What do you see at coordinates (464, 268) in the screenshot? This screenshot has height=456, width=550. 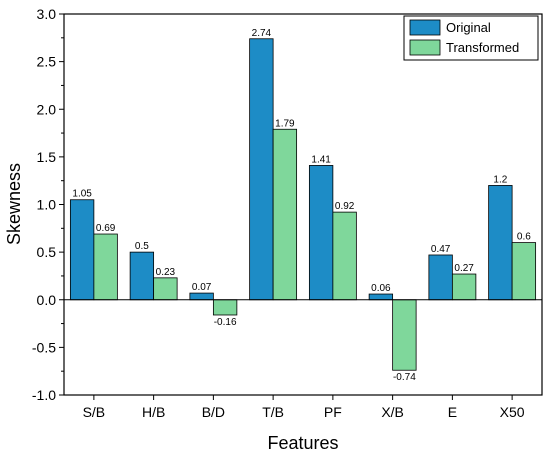 I see `data-label-transformed-6: 0.27` at bounding box center [464, 268].